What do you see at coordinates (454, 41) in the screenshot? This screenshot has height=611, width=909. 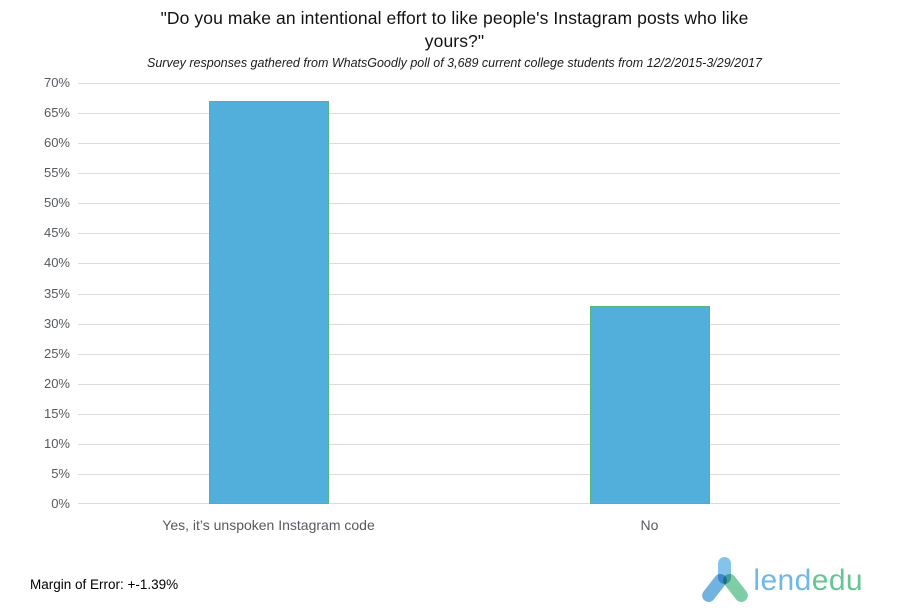 I see `chart-title-line-2: yours?"` at bounding box center [454, 41].